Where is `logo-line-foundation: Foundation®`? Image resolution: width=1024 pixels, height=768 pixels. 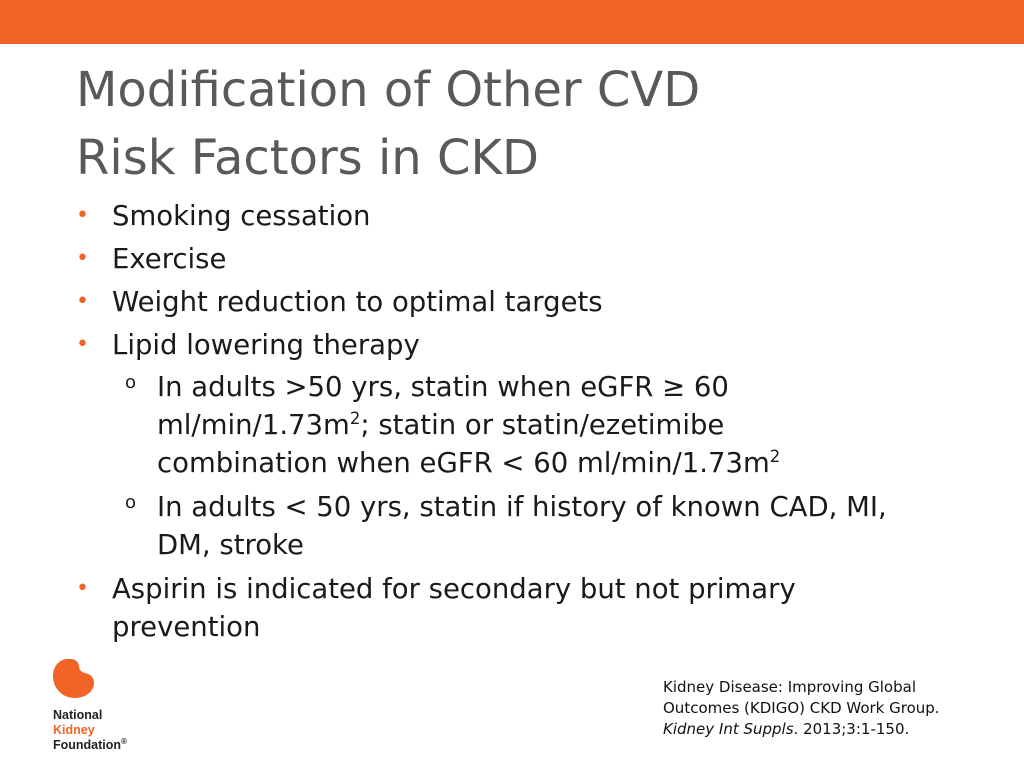
logo-line-foundation: Foundation® is located at coordinates (90, 744).